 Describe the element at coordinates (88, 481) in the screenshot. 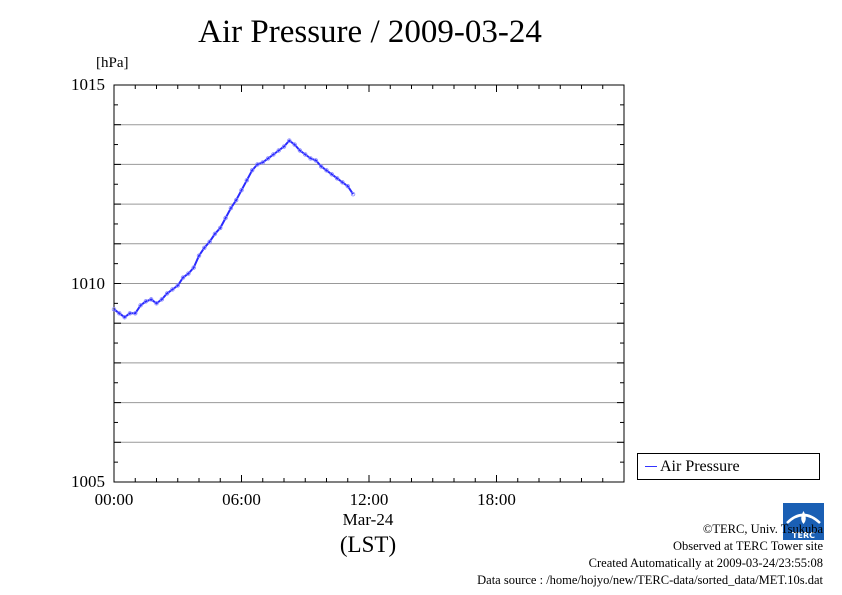

I see `y-tick-label: 1005` at that location.